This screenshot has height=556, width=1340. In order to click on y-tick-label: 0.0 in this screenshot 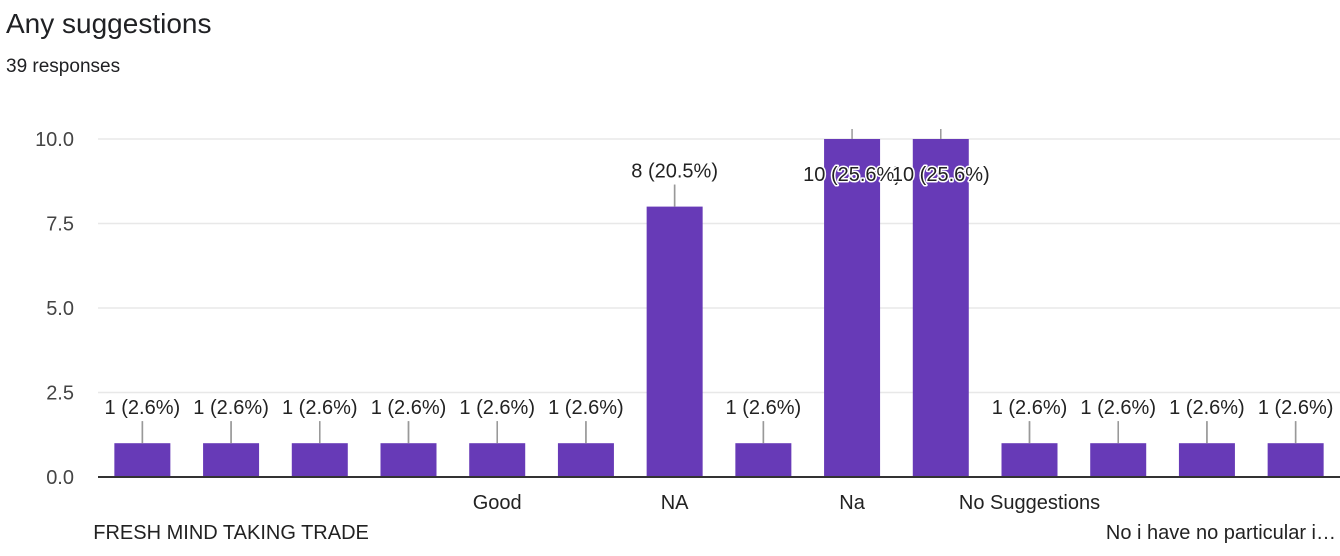, I will do `click(60, 478)`.